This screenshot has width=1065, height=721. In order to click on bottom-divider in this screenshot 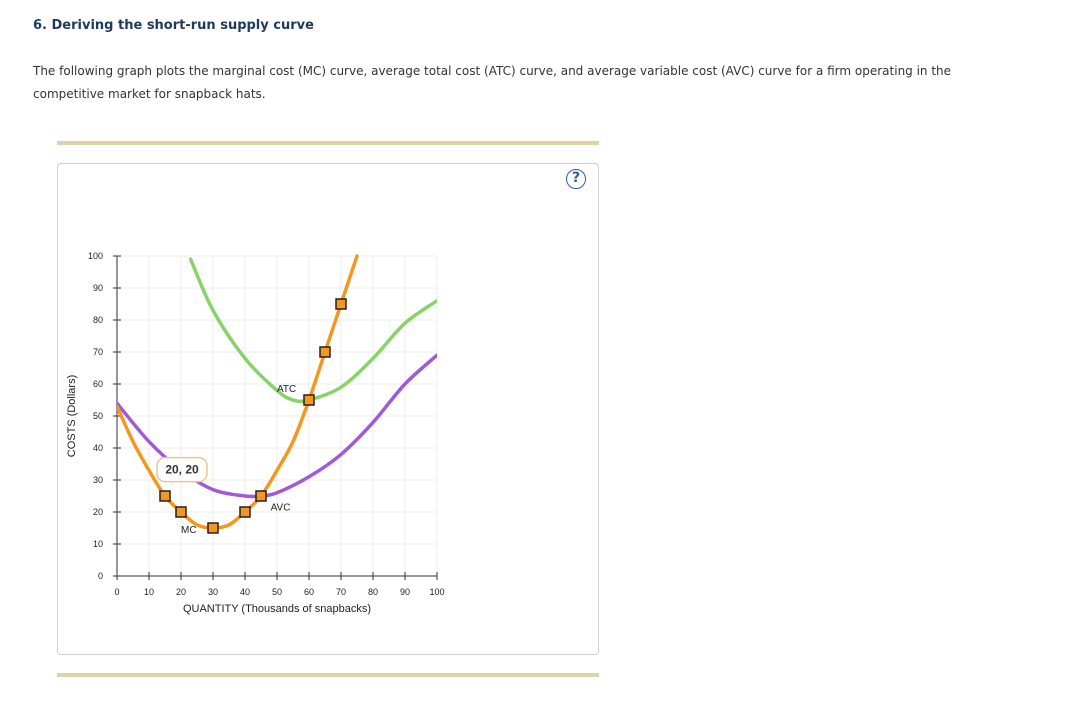, I will do `click(328, 675)`.